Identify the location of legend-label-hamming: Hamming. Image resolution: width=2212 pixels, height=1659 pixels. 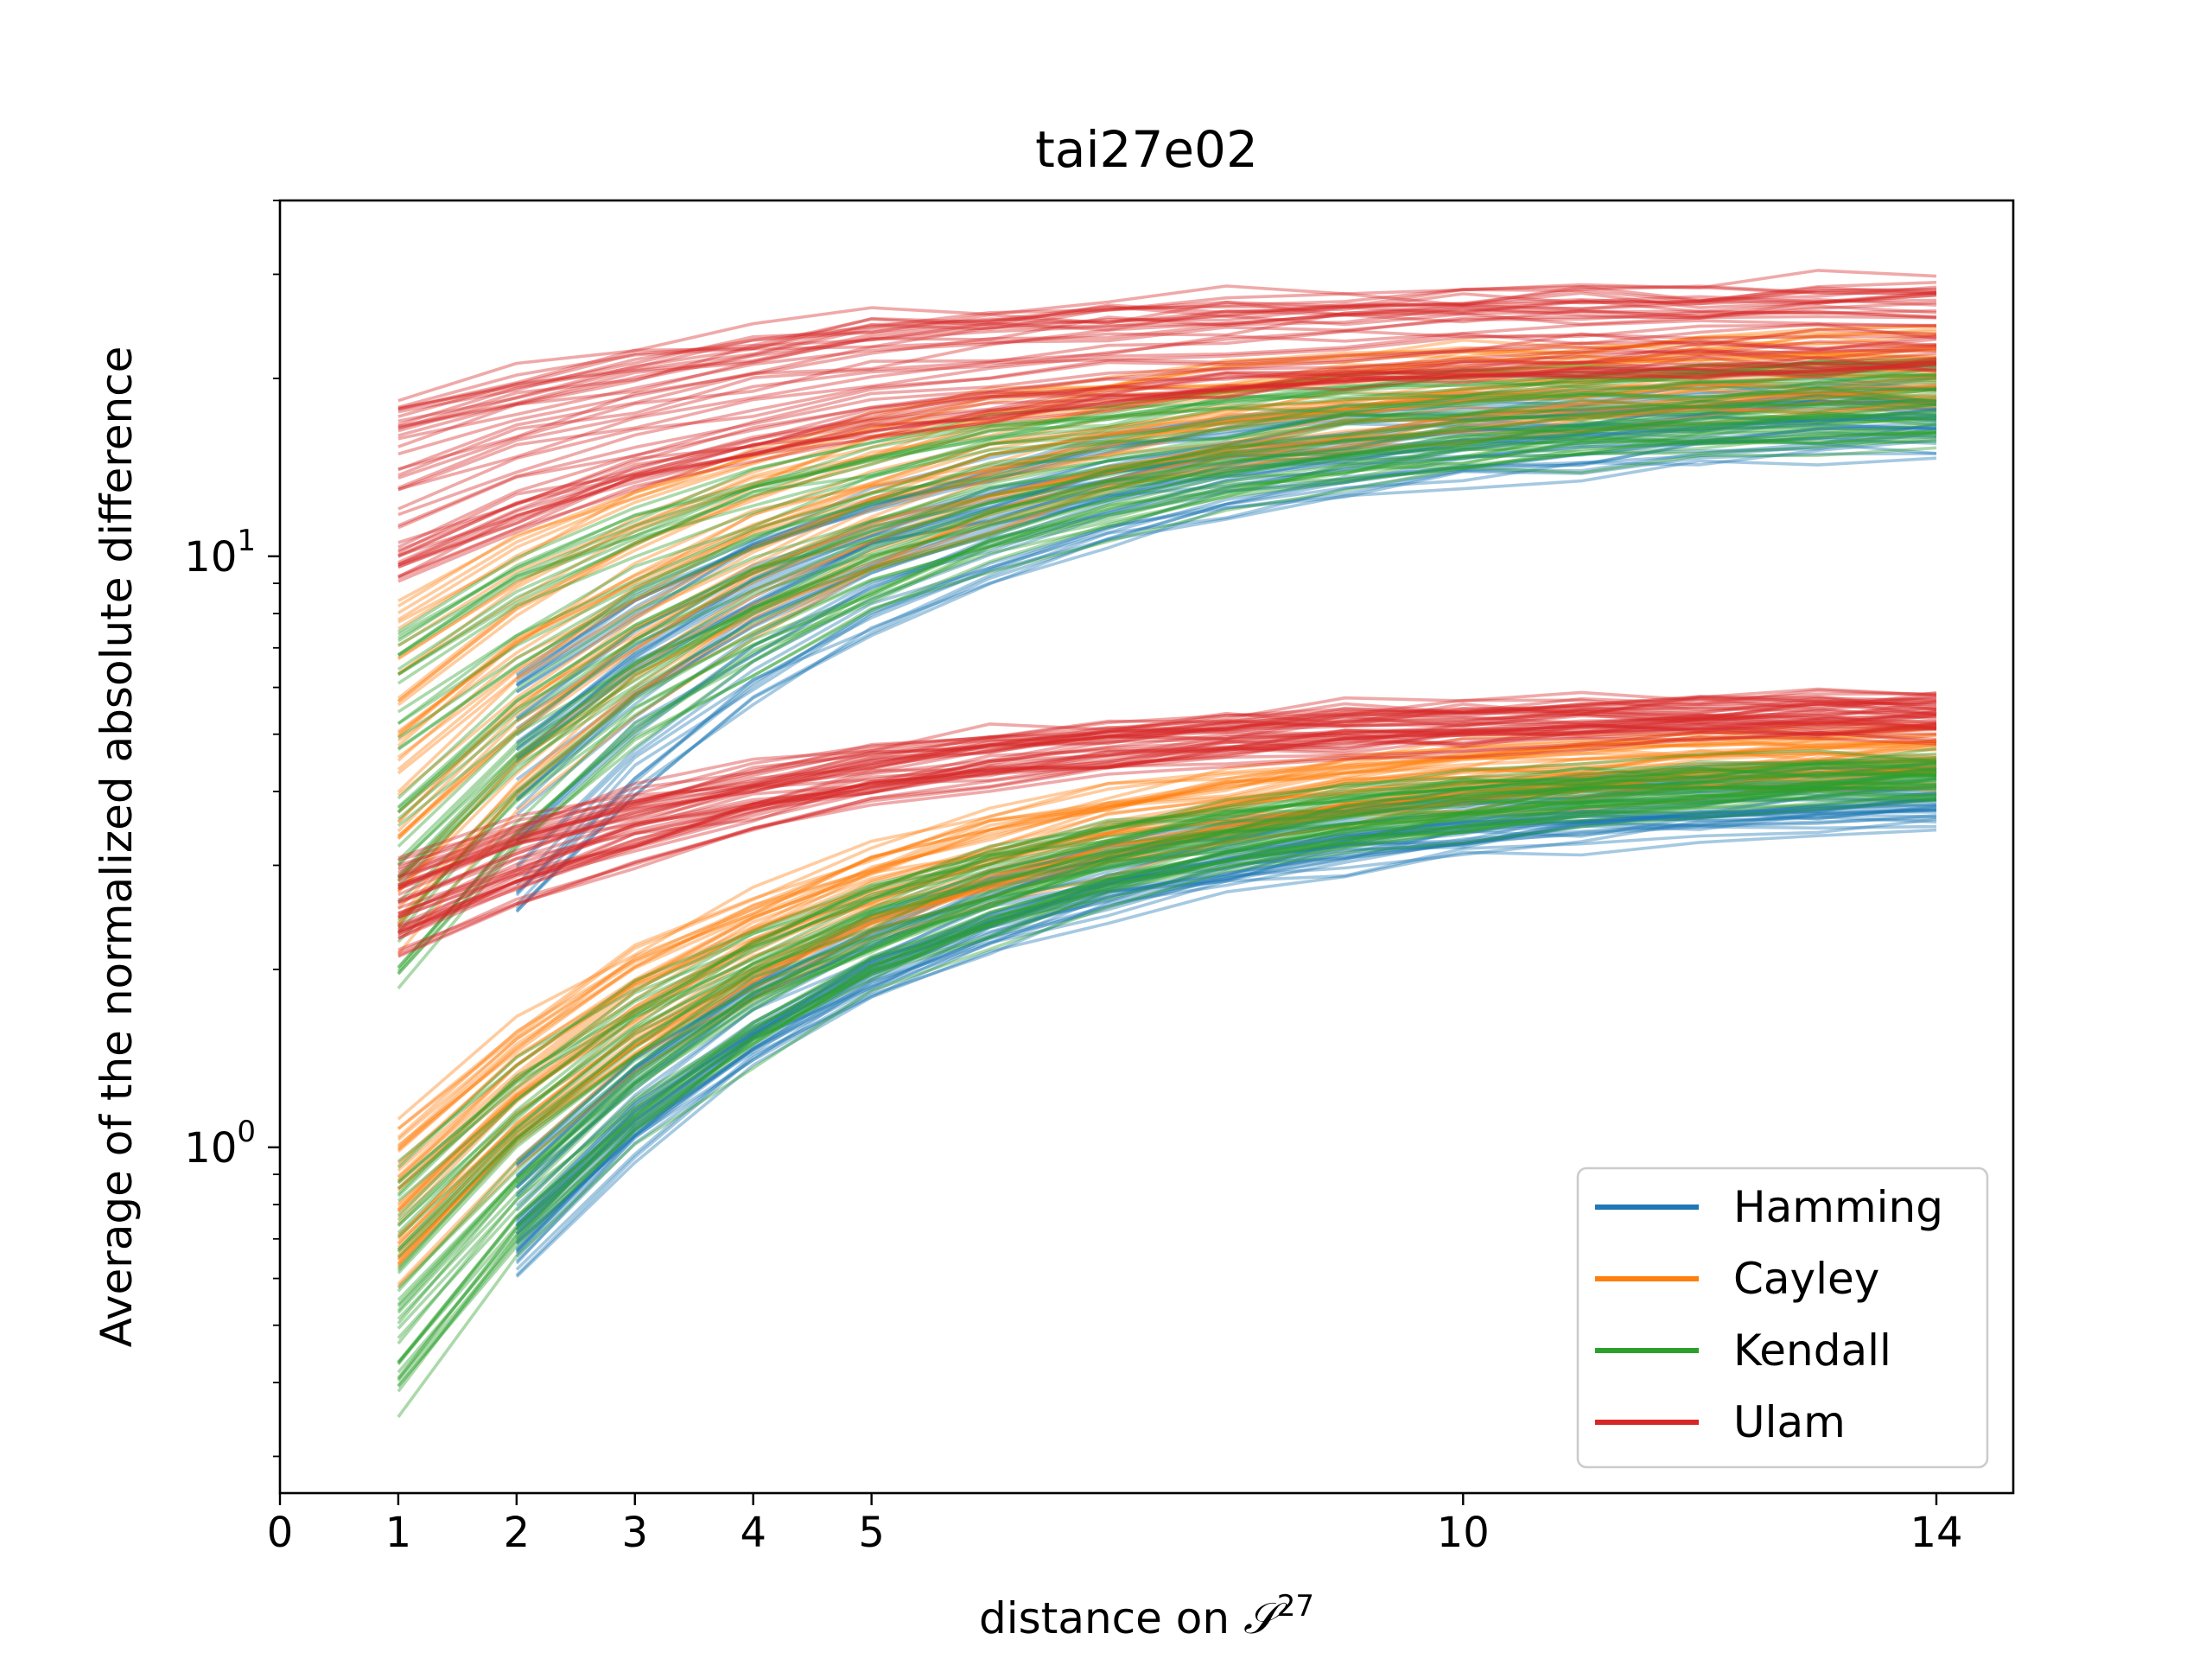
(1838, 1207).